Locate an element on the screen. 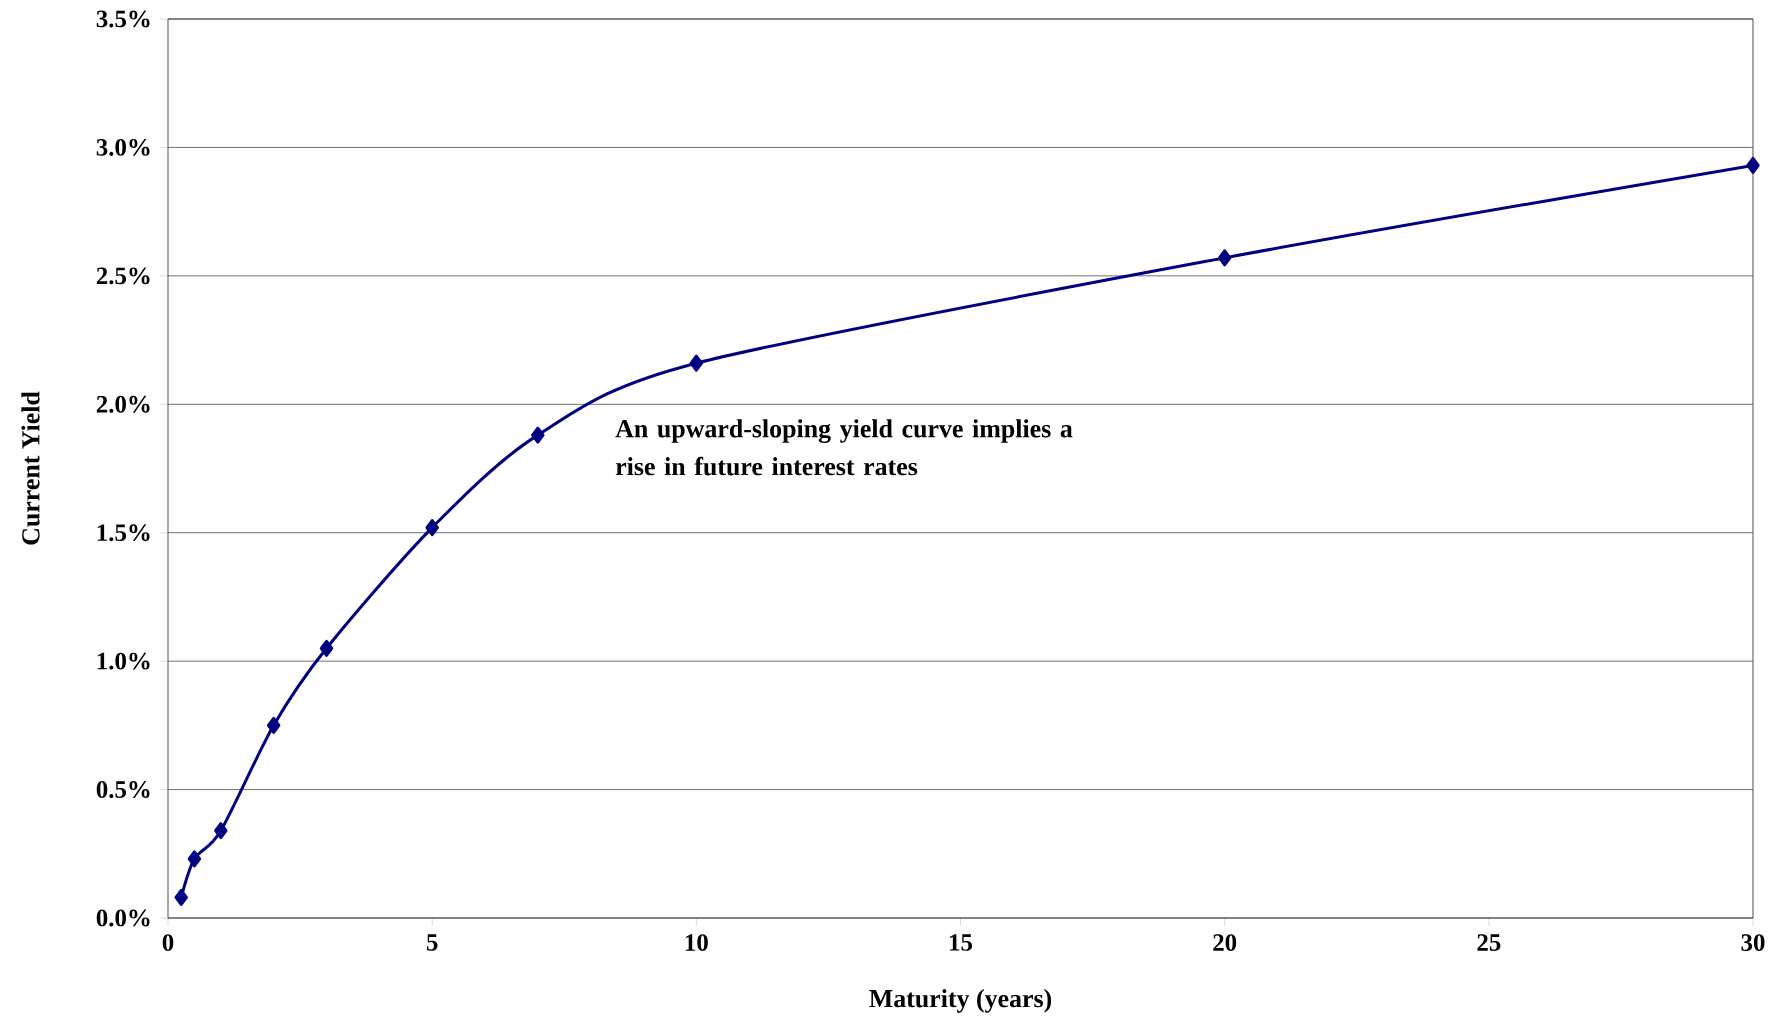 The image size is (1785, 1025). y-tick-label: 2.5% is located at coordinates (123, 276).